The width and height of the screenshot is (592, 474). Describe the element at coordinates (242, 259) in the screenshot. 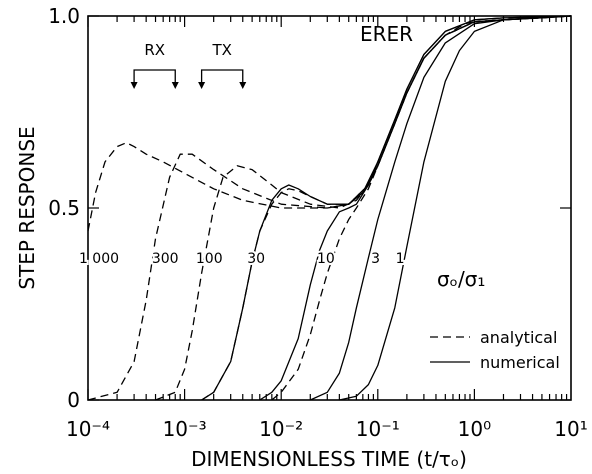

I see `curve-labels: 1 000 300 100 30 10 3 1` at that location.